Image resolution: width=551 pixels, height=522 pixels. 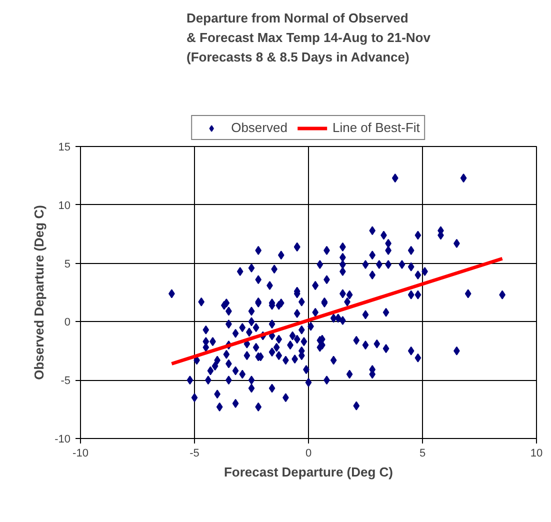 I want to click on y-axis-title: Observed Departure (Deg C), so click(x=39, y=292).